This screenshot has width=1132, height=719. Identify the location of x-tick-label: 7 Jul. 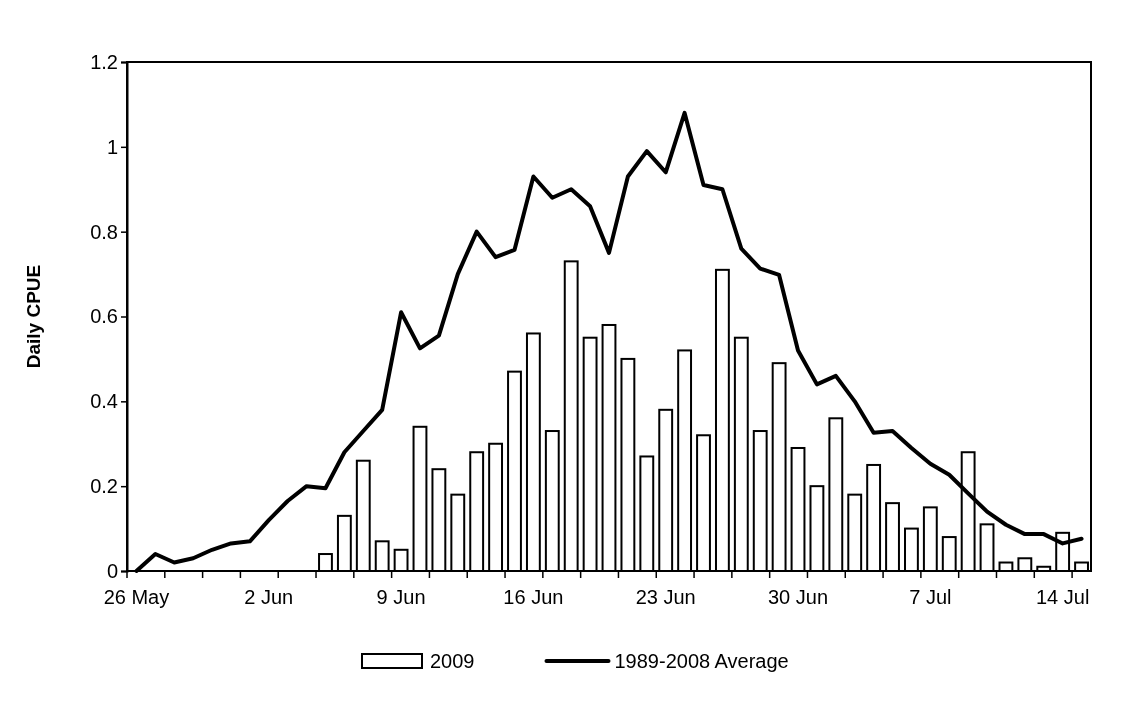
(930, 597).